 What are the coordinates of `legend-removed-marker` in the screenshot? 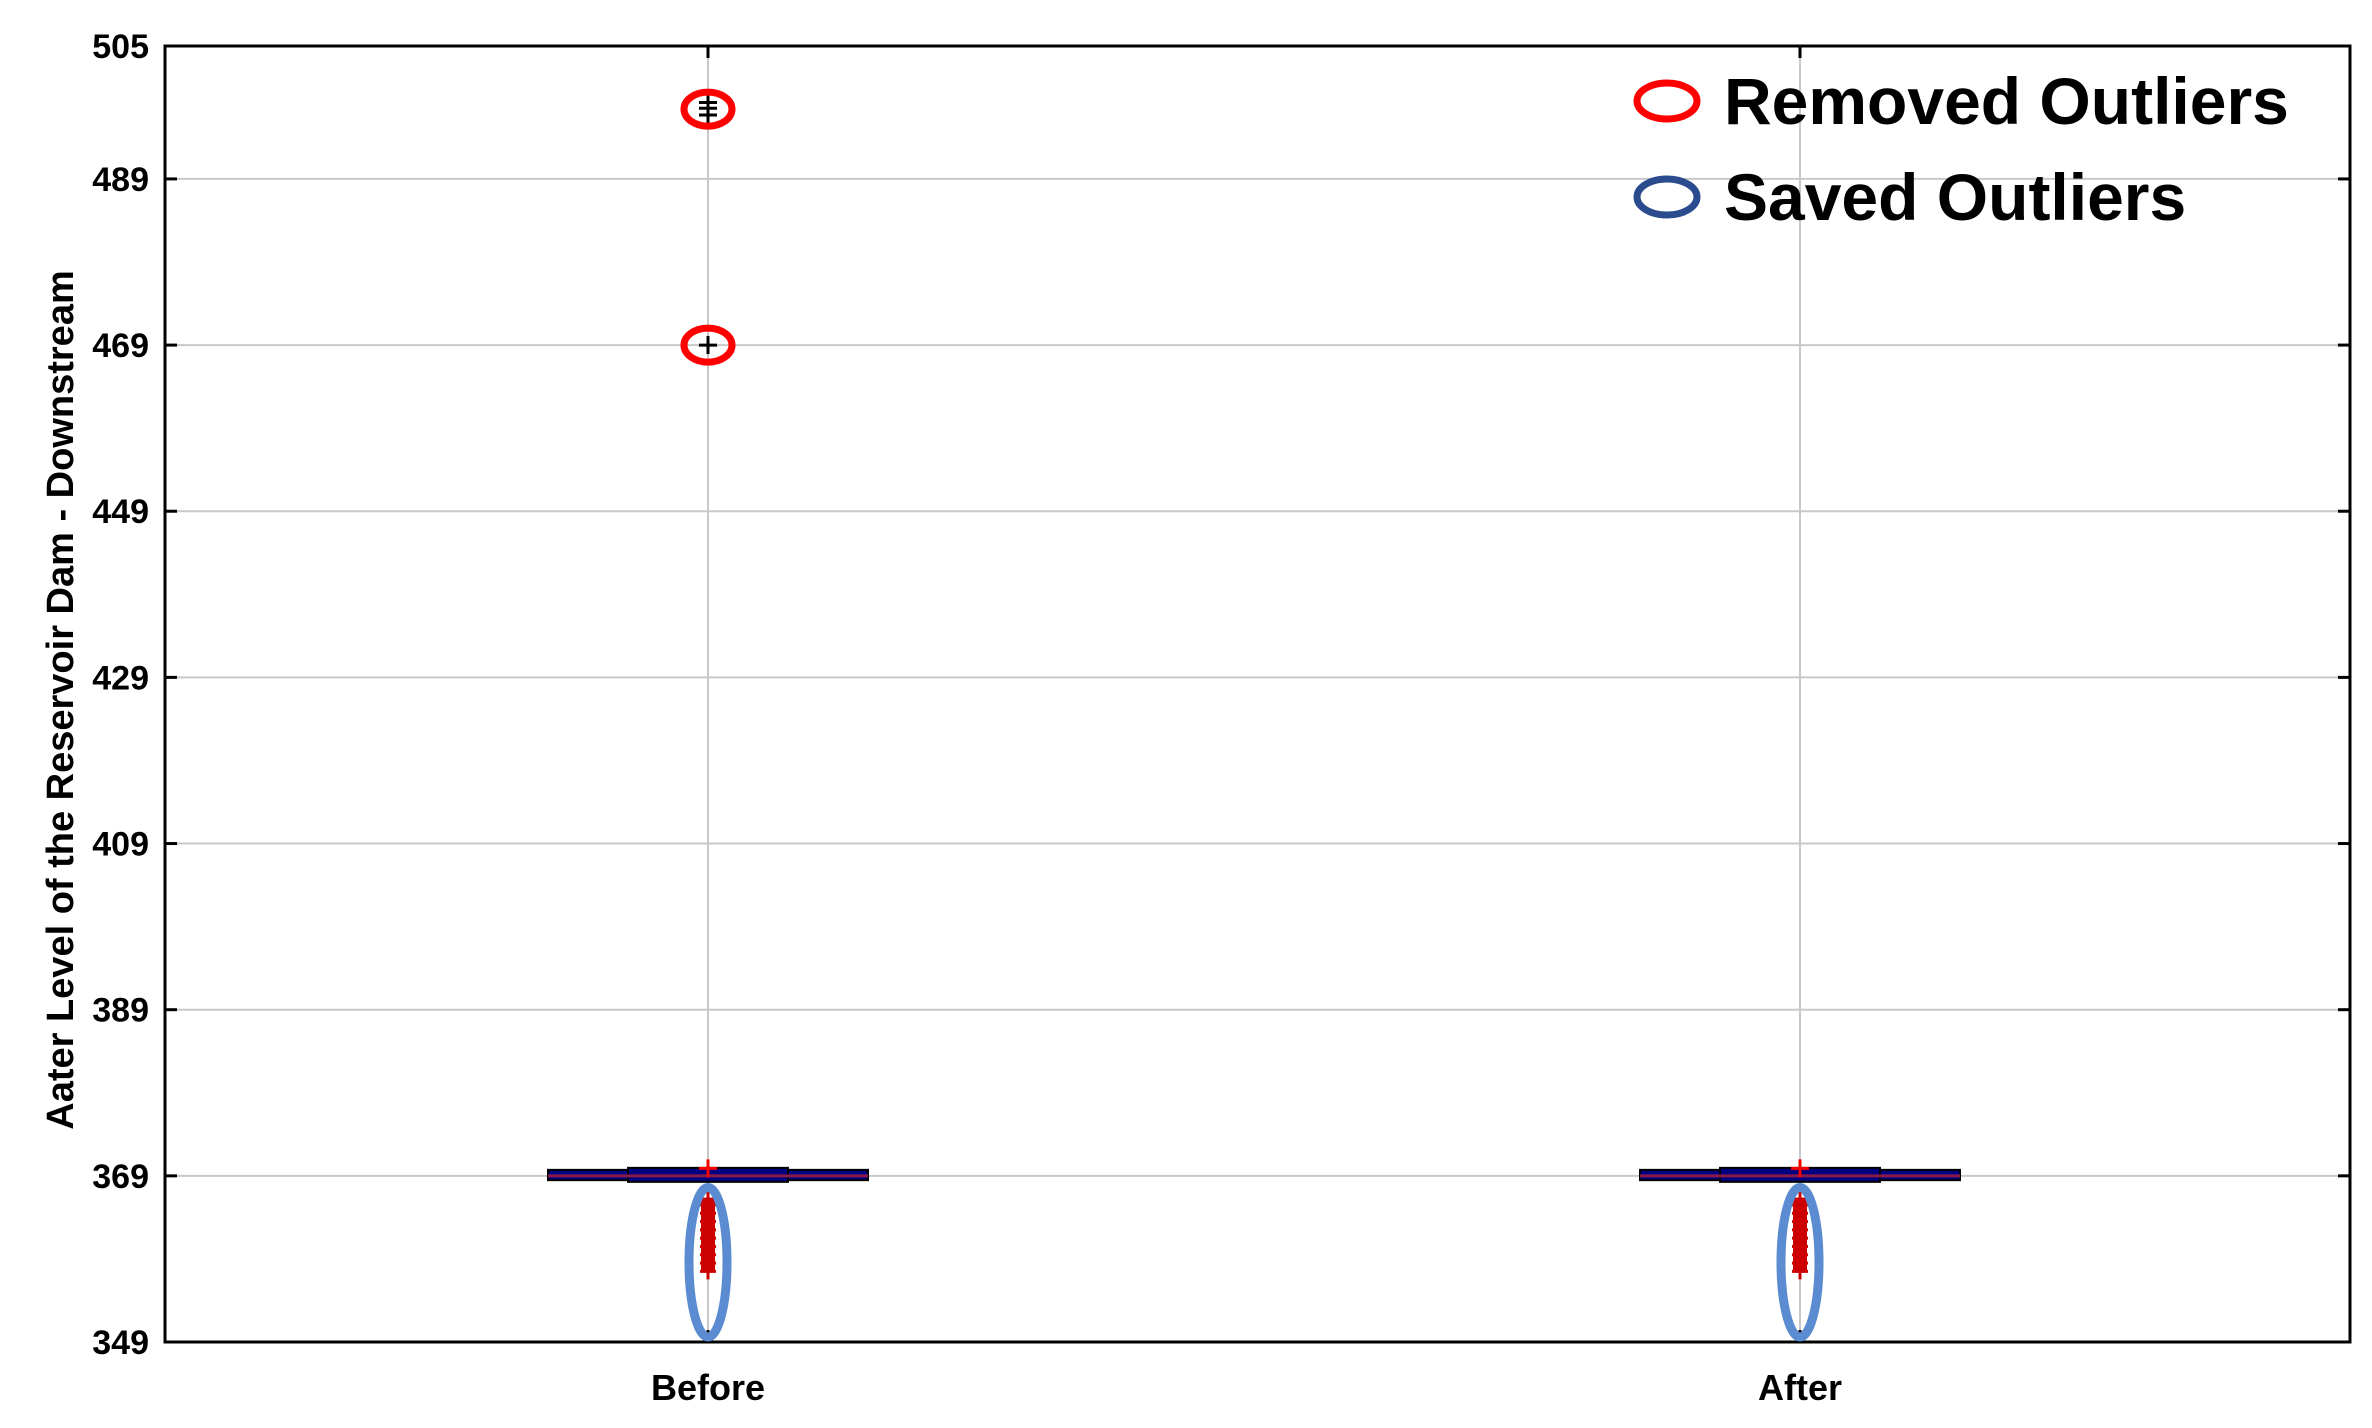 It's located at (1667, 101).